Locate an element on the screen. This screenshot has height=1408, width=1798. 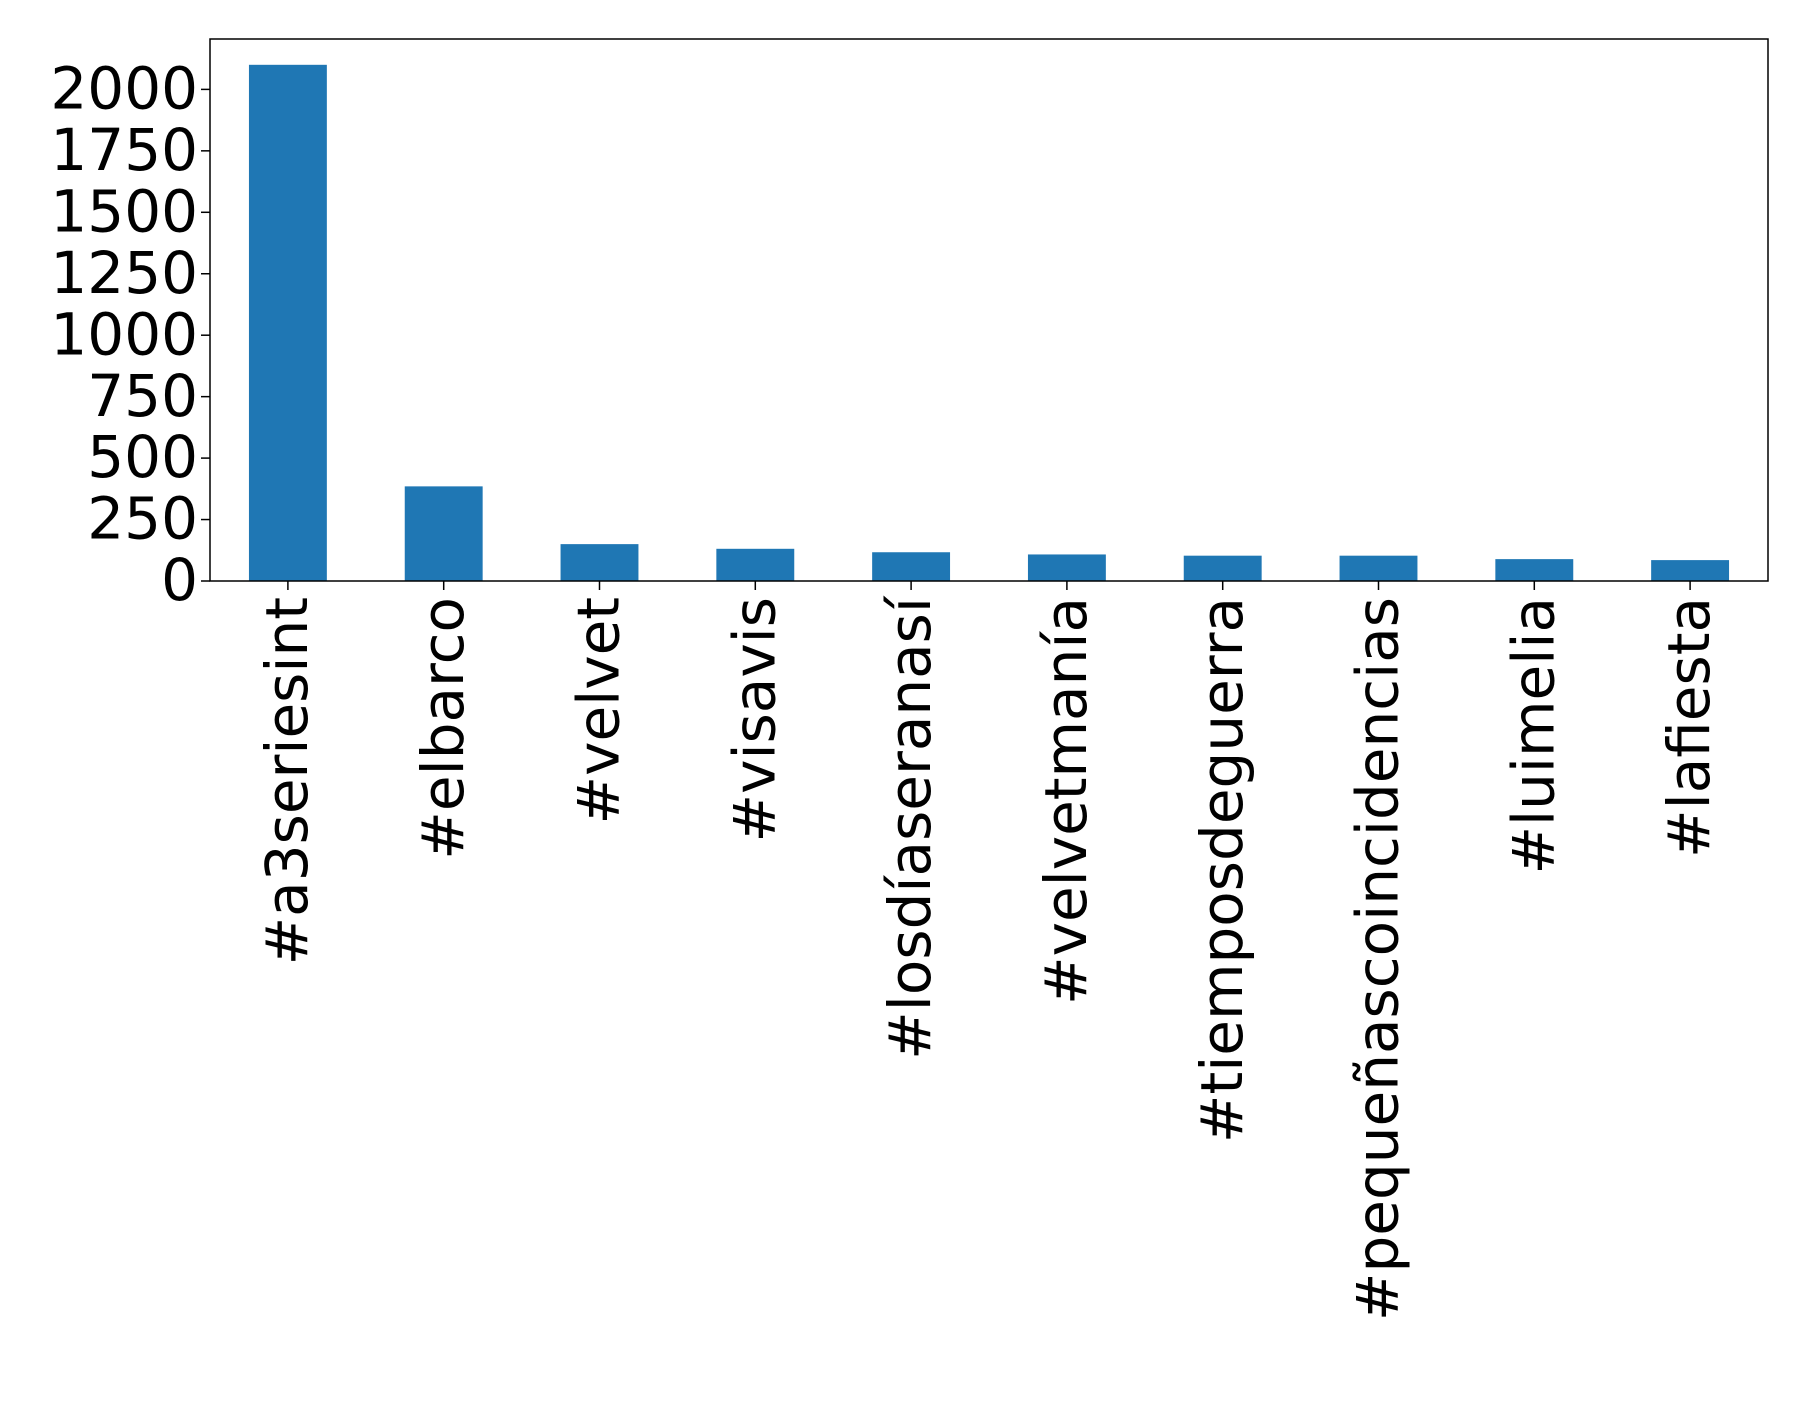
x-tick-label: #pequeñascoincidencias is located at coordinates (1378, 959).